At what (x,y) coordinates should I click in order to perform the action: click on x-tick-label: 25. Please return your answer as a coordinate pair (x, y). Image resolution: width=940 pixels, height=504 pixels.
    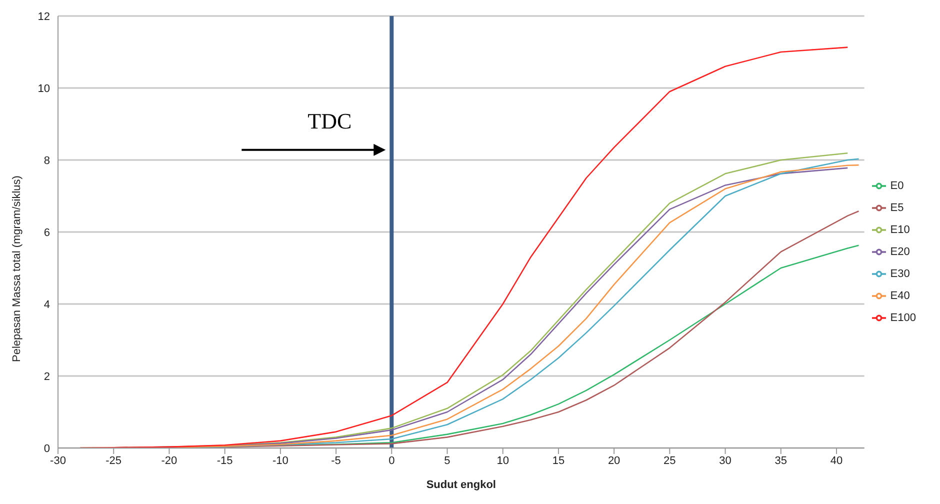
    Looking at the image, I should click on (670, 460).